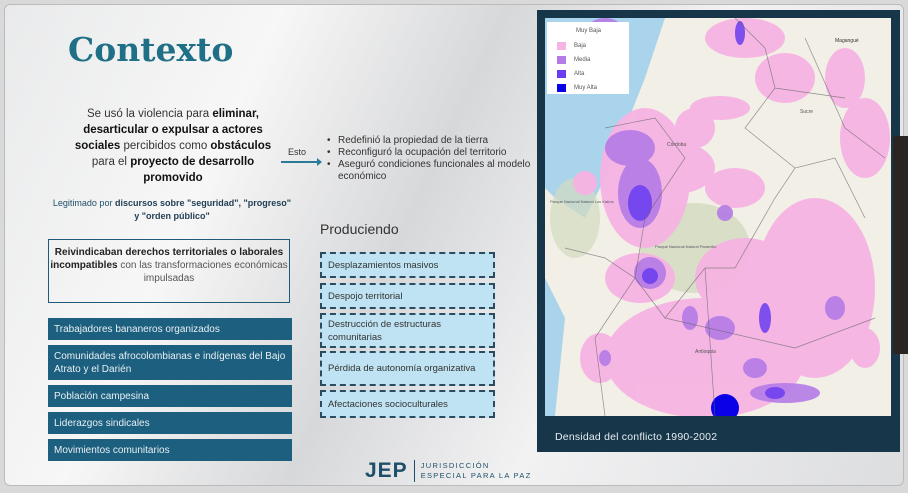 Image resolution: width=908 pixels, height=493 pixels. What do you see at coordinates (575, 218) in the screenshot?
I see `park-area` at bounding box center [575, 218].